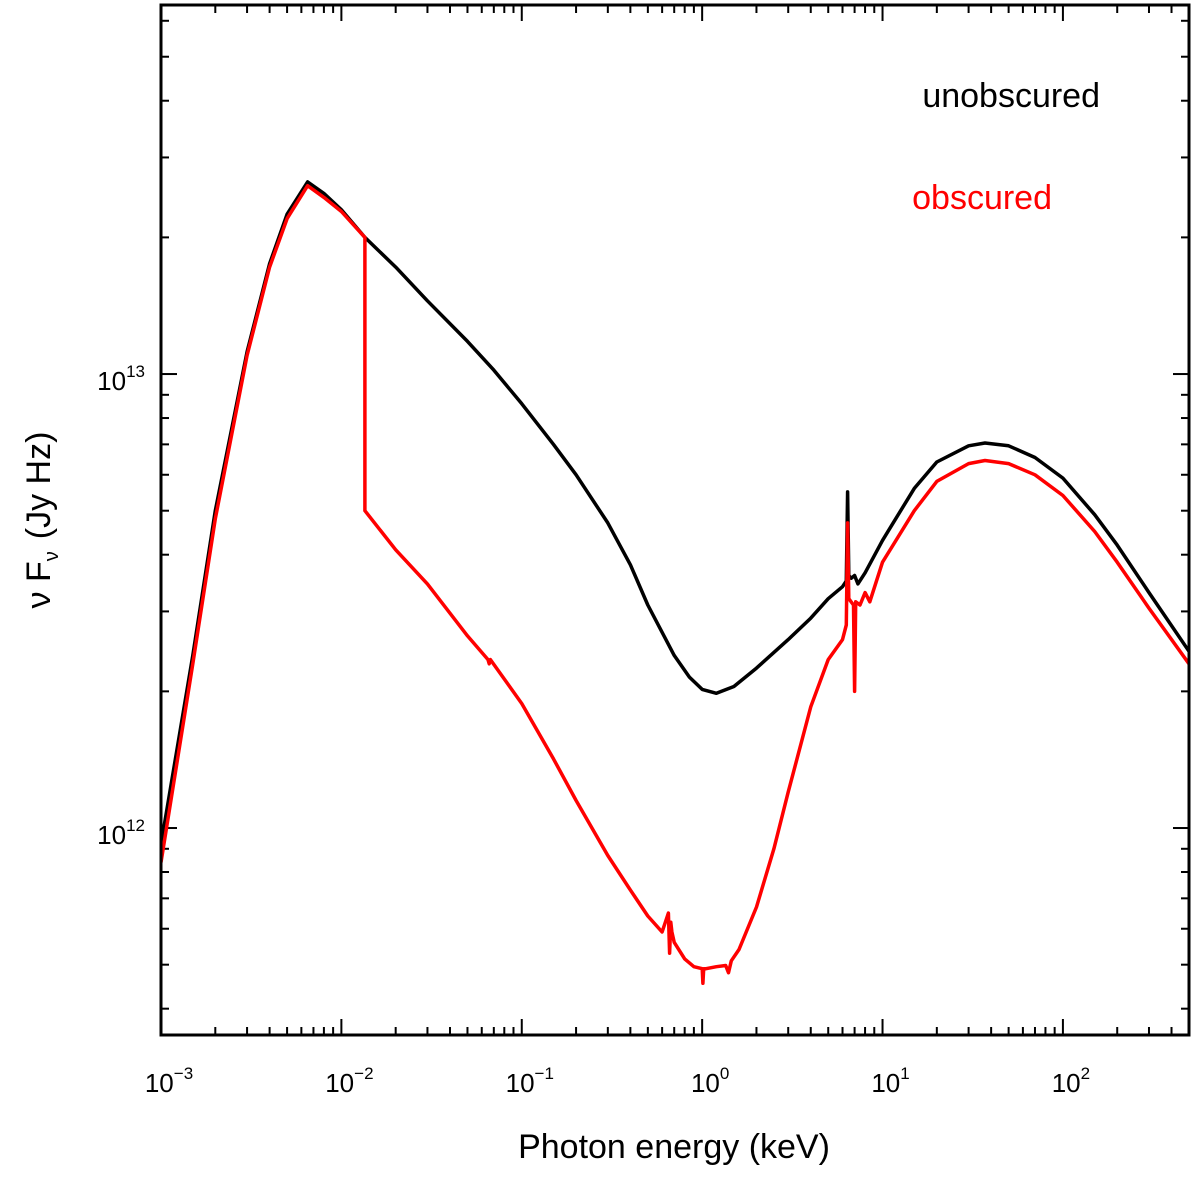 The image size is (1200, 1177). Describe the element at coordinates (1011, 96) in the screenshot. I see `legend-unobscured: unobscured` at that location.